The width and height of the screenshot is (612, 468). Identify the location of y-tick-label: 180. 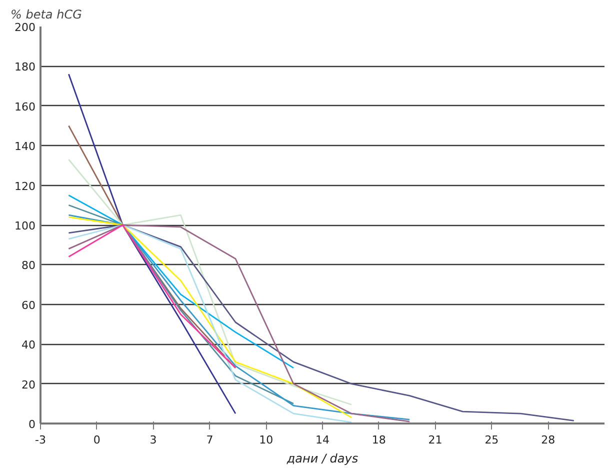
(25, 67).